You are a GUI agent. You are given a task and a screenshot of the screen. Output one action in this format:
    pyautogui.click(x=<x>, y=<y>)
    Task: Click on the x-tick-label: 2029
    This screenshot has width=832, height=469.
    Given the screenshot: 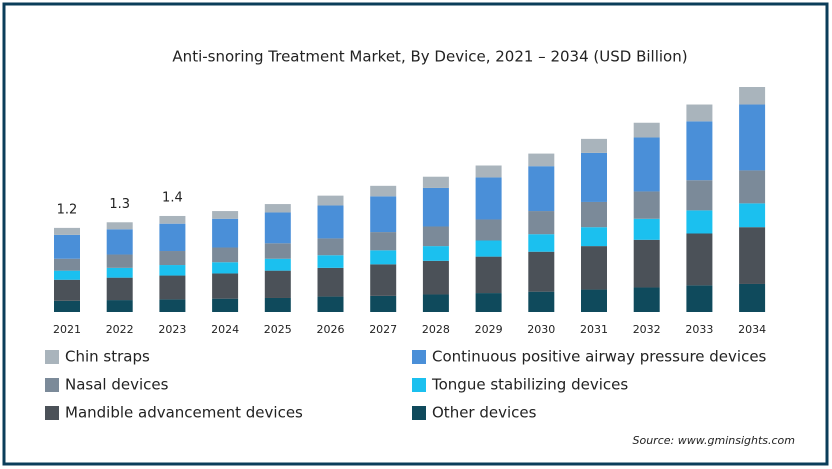 What is the action you would take?
    pyautogui.click(x=489, y=329)
    